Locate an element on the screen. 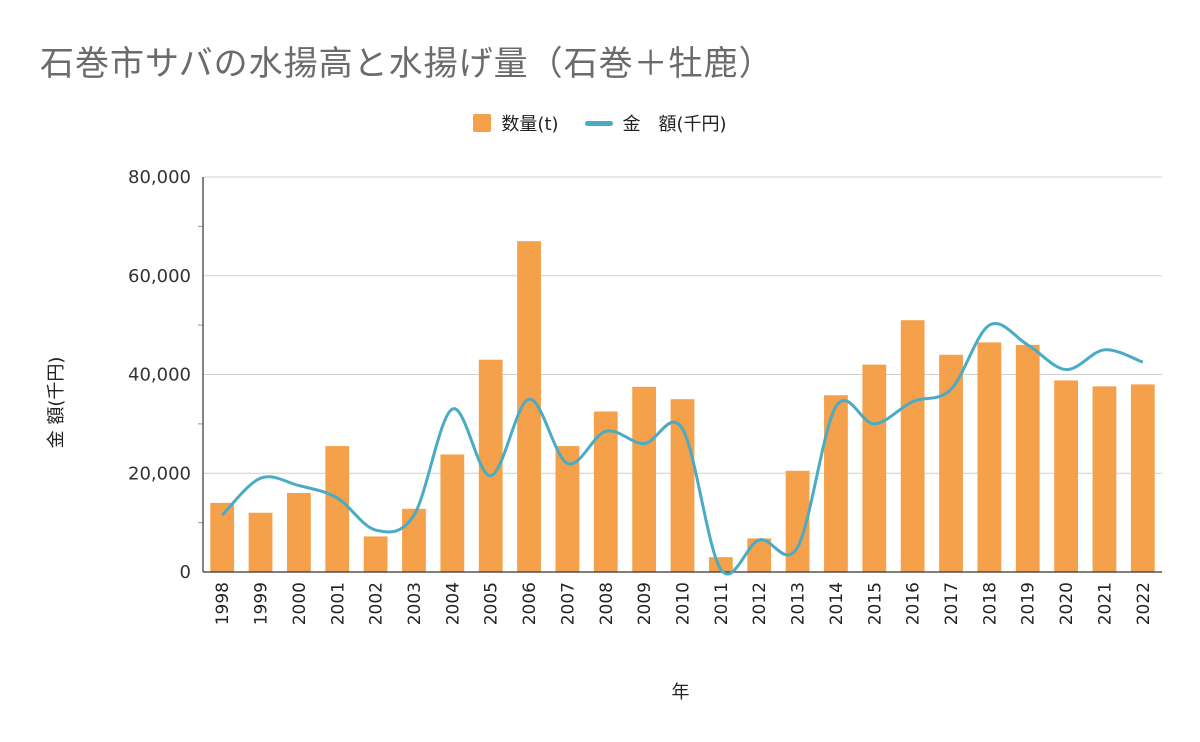 The width and height of the screenshot is (1200, 742). legend-item-line: 金 額(千円) is located at coordinates (655, 123).